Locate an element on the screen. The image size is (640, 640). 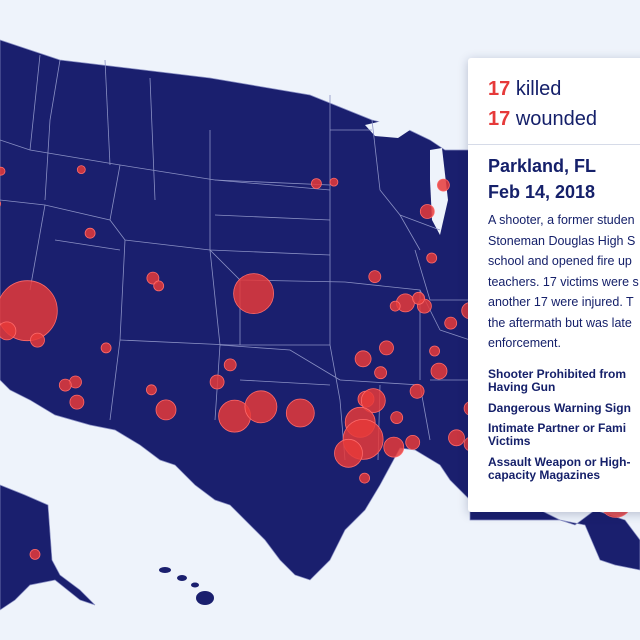
description-line: school and opened fire up is located at coordinates (560, 261).